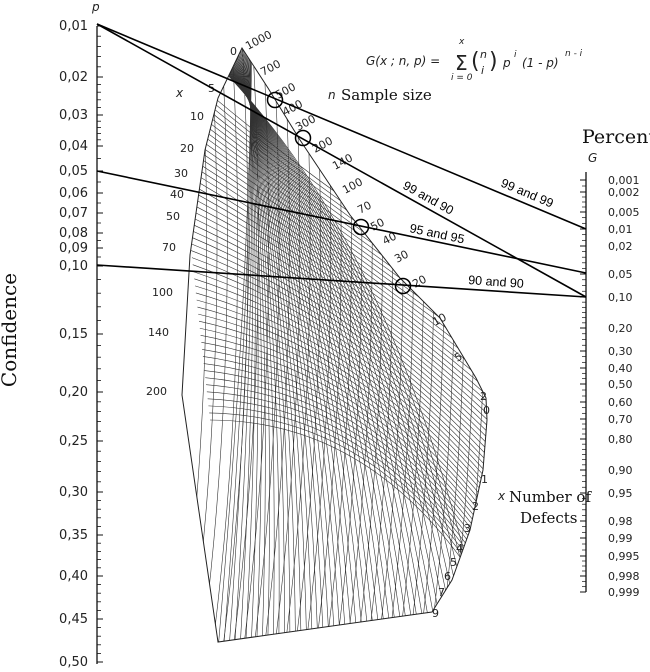 This screenshot has height=672, width=650. I want to click on right-tick-label: 0,30, so click(620, 351).